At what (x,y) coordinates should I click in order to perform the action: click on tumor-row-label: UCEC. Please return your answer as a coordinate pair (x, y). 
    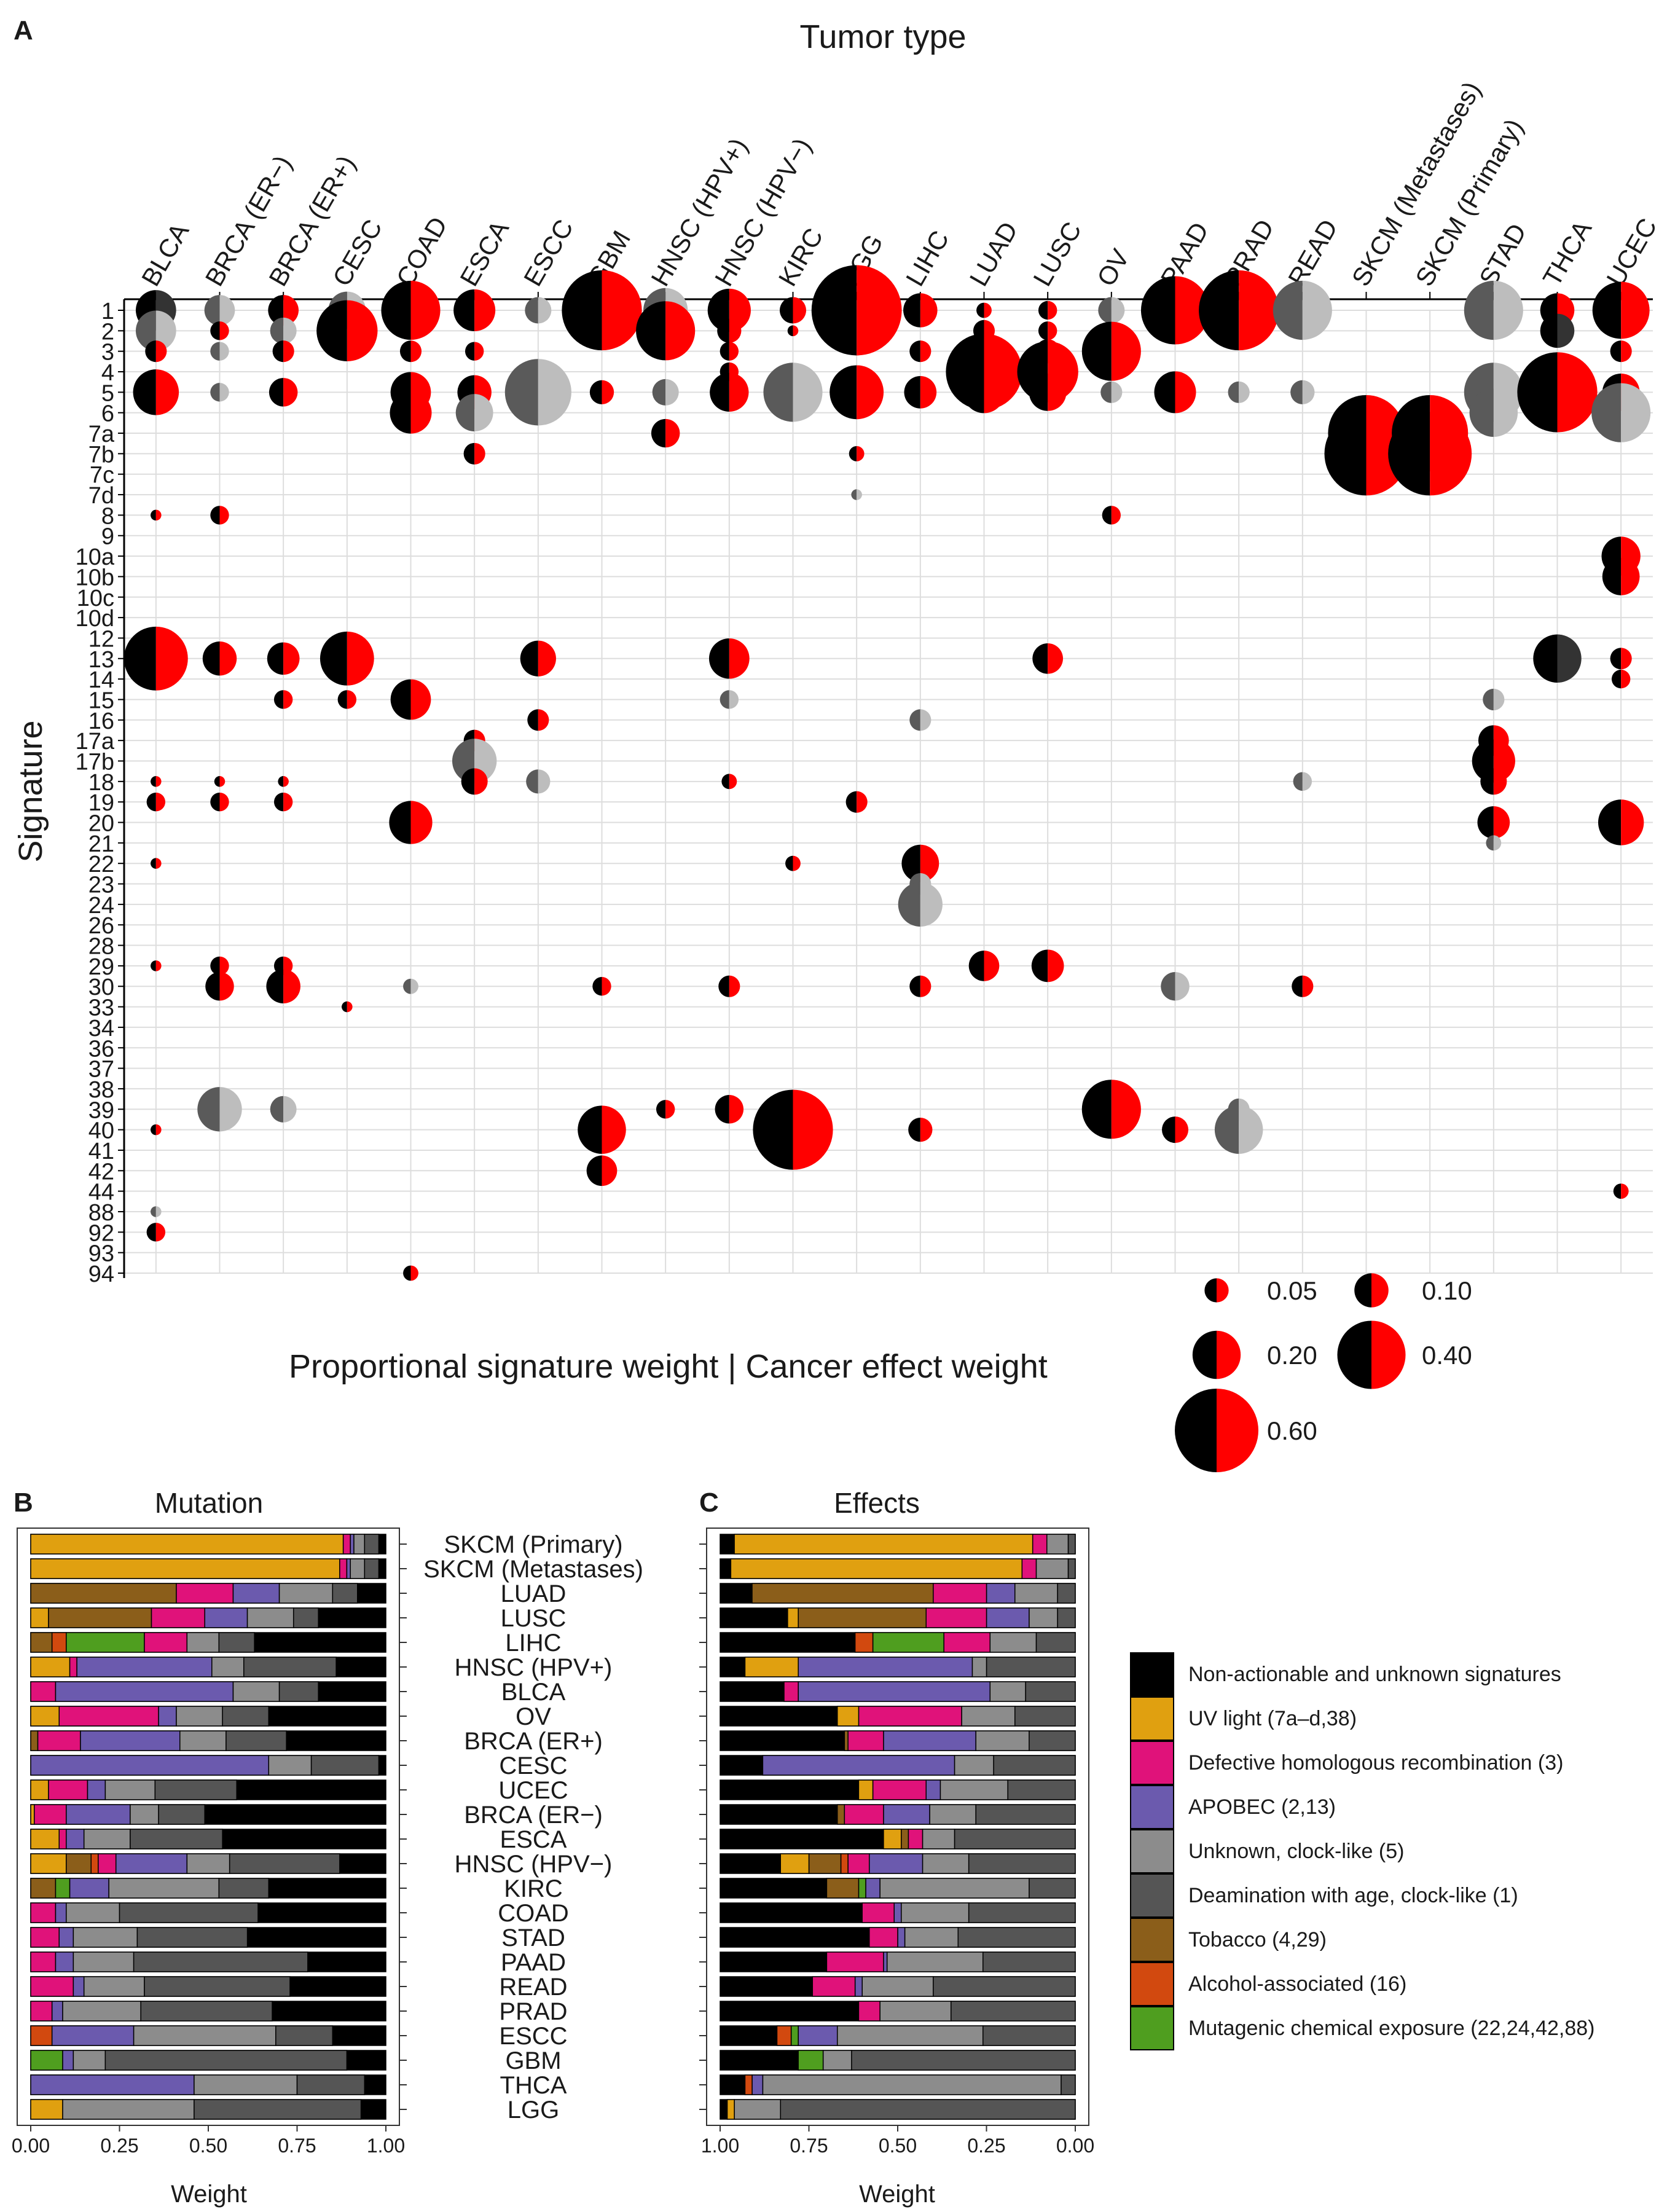
    Looking at the image, I should click on (533, 1790).